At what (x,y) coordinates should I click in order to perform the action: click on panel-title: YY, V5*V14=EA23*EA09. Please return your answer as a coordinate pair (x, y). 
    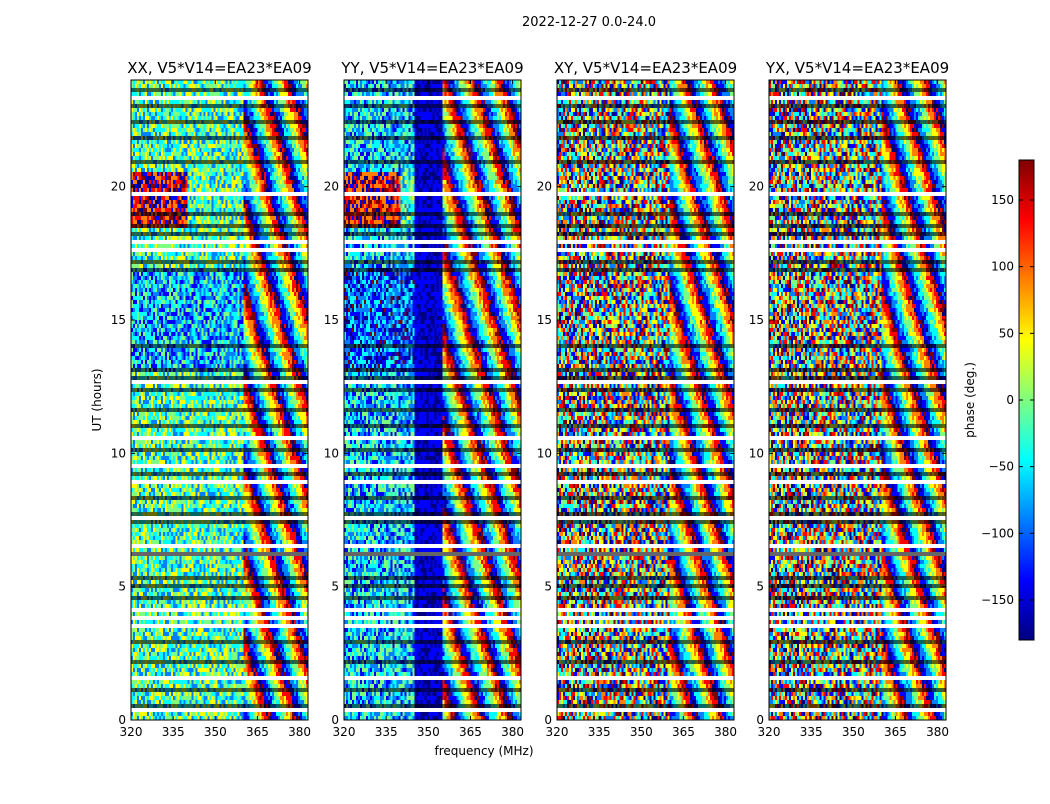
    Looking at the image, I should click on (431, 68).